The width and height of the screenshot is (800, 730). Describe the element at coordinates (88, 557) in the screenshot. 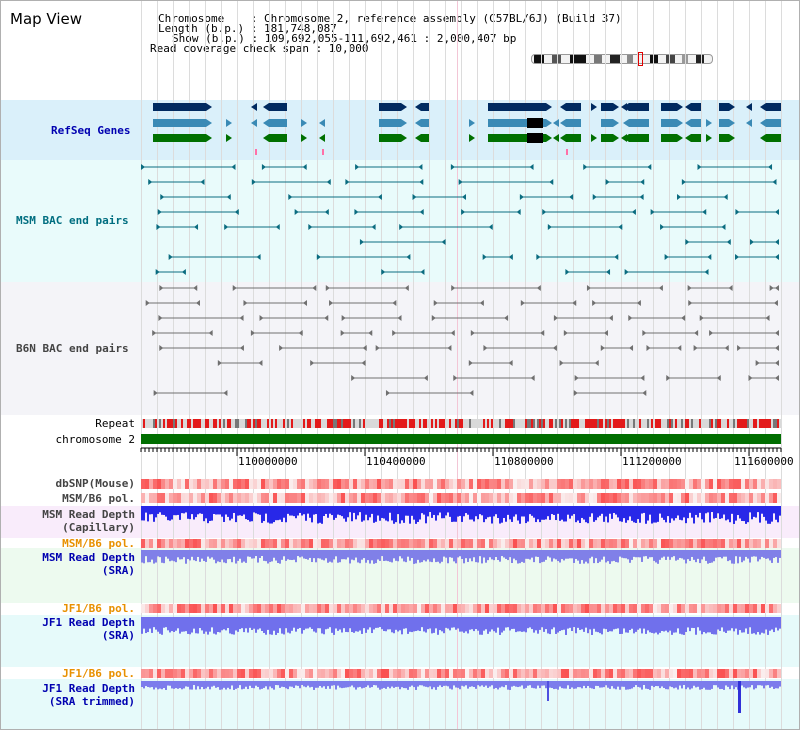

I see `msm-depth-sra-label: MSM Read Depth` at that location.